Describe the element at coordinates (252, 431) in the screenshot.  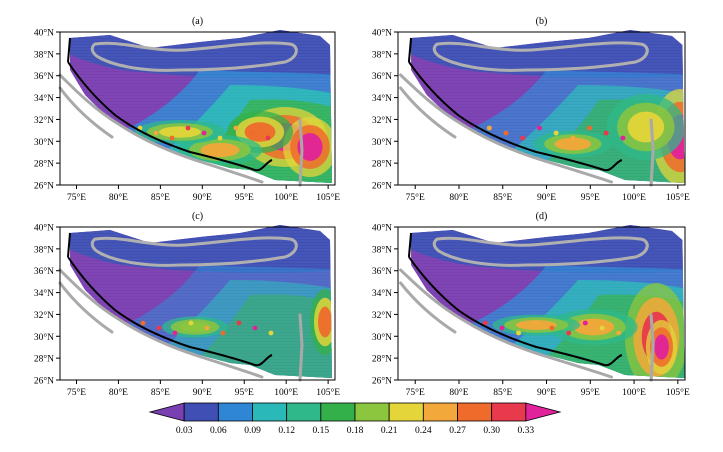
I see `colorbar-label: 0.09` at that location.